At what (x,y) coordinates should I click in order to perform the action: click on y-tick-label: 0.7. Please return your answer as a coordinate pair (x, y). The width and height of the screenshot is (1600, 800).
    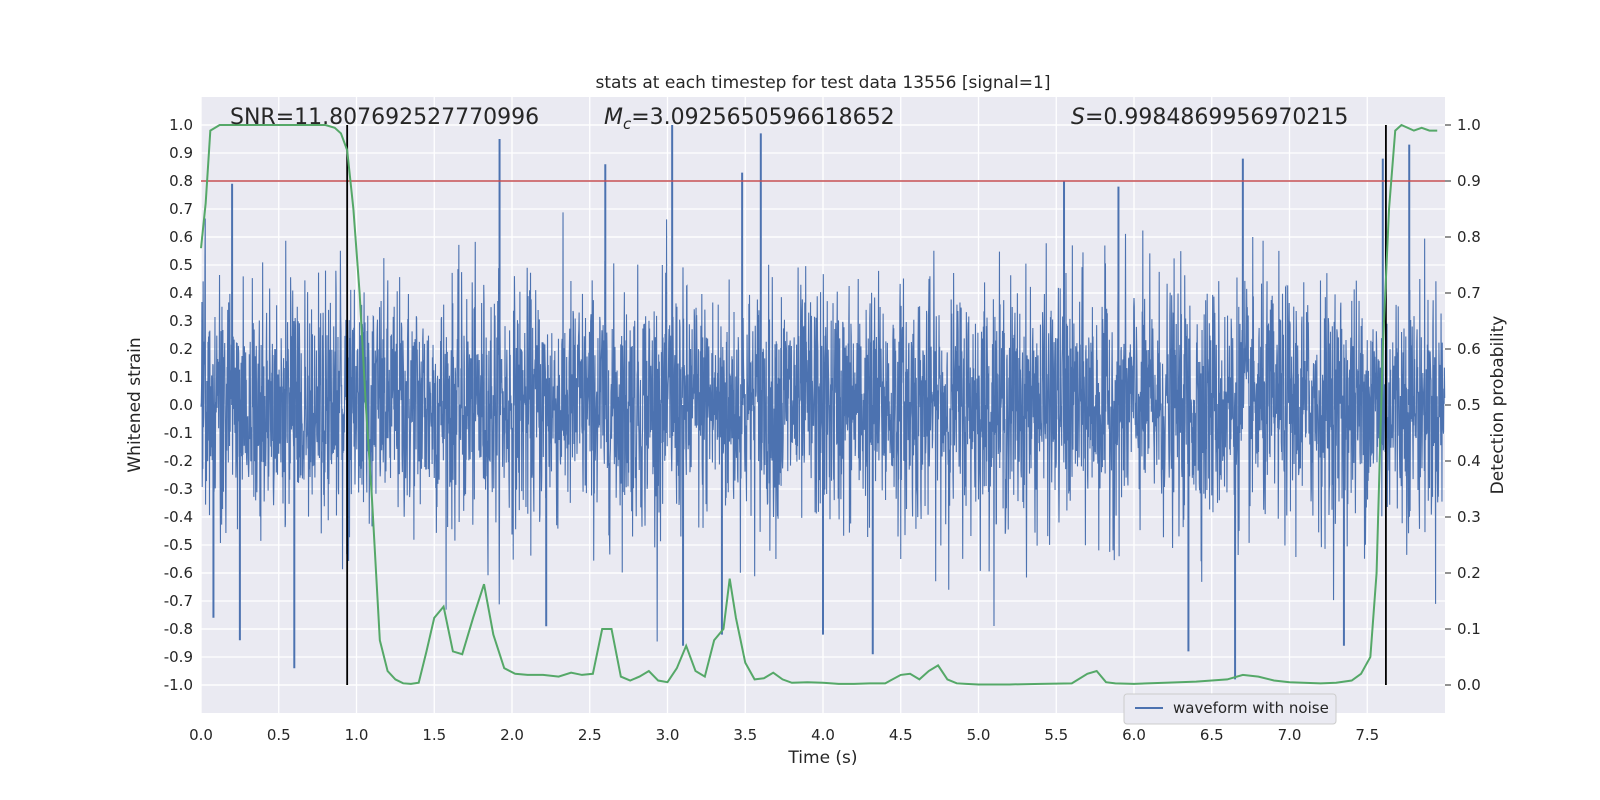
    Looking at the image, I should click on (181, 209).